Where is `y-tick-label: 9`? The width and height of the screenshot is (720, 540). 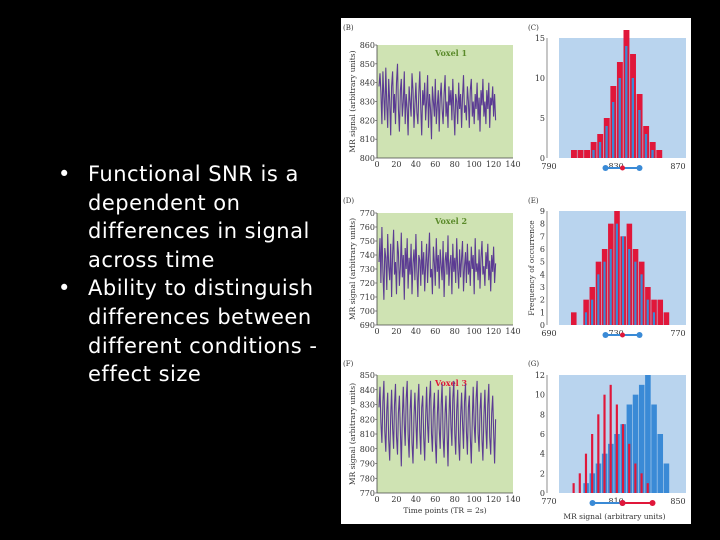 y-tick-label: 9 is located at coordinates (542, 211).